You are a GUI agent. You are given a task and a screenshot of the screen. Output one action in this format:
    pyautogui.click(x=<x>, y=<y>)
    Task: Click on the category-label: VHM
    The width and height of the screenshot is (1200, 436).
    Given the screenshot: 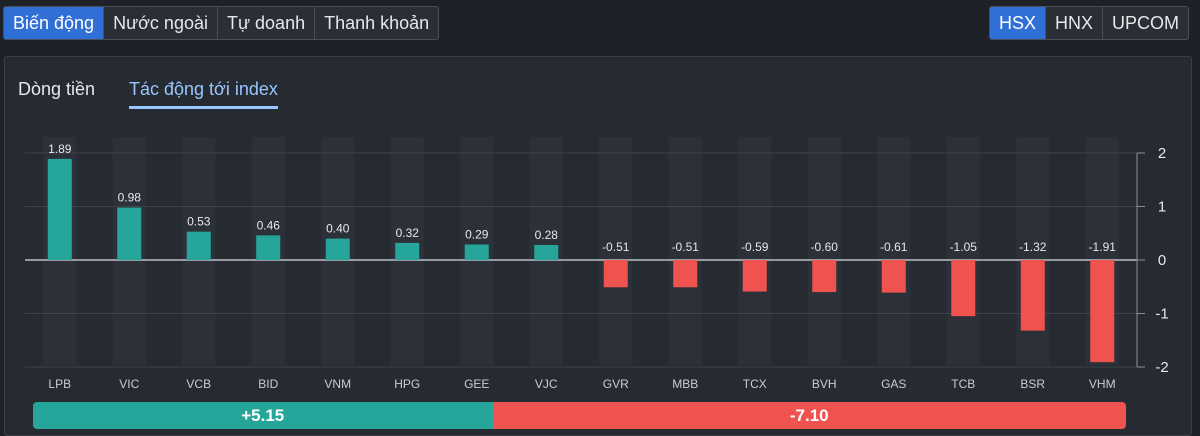 What is the action you would take?
    pyautogui.click(x=1102, y=384)
    